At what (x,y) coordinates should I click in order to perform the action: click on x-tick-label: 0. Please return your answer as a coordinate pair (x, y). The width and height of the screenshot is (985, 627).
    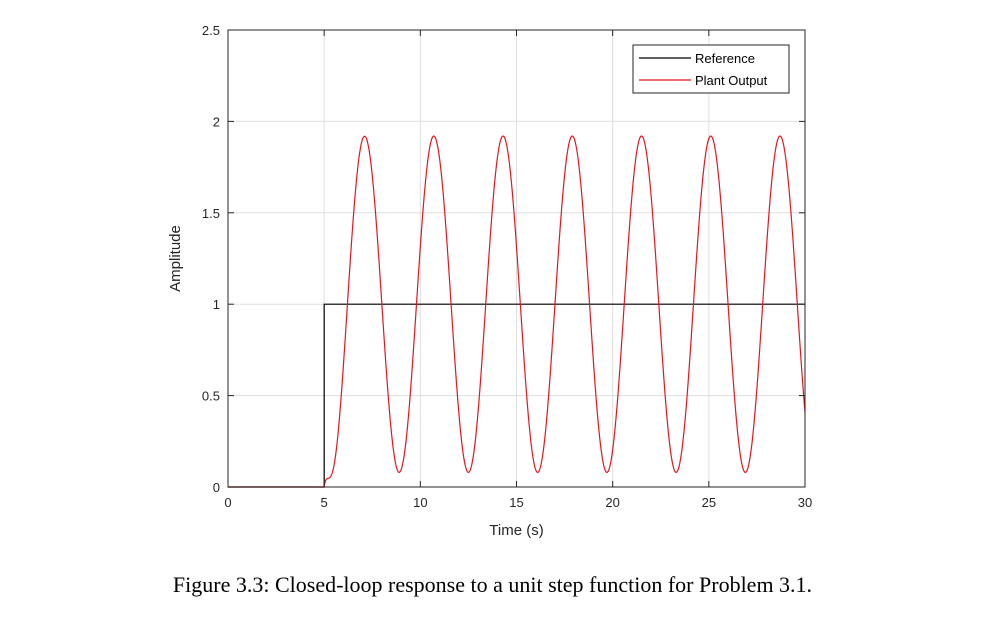
    Looking at the image, I should click on (227, 502).